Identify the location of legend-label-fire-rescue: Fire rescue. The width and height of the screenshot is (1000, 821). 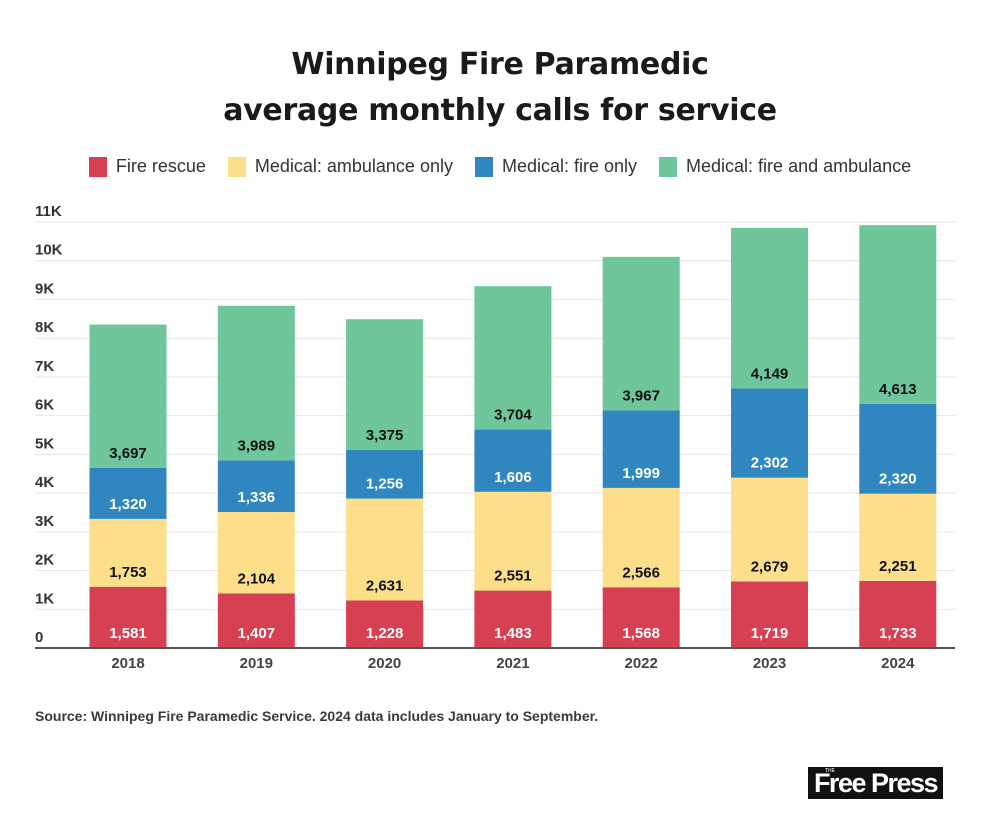
(160, 166).